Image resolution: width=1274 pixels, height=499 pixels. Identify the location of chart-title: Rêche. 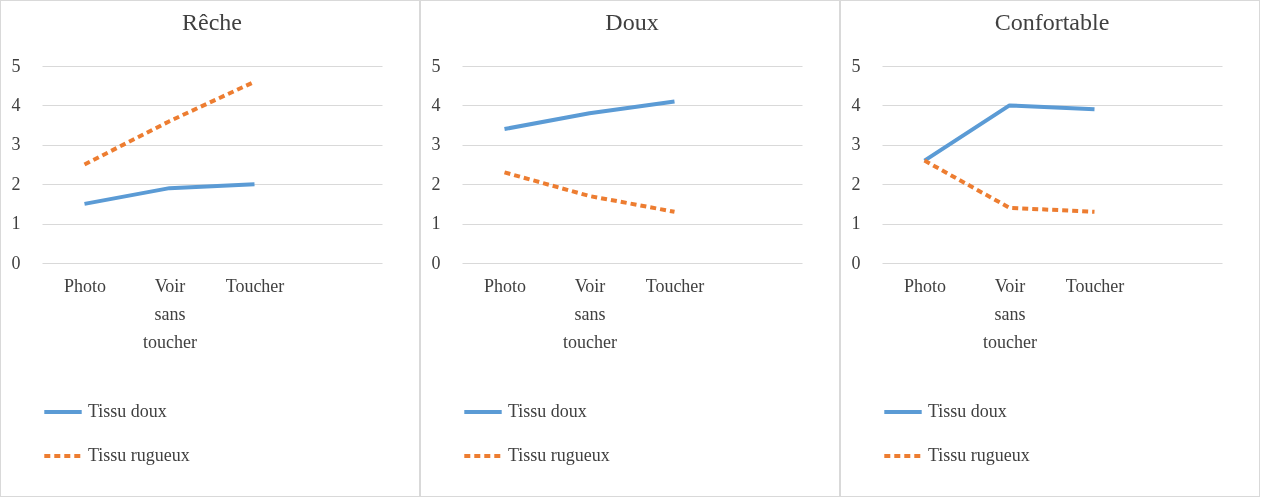
(212, 22).